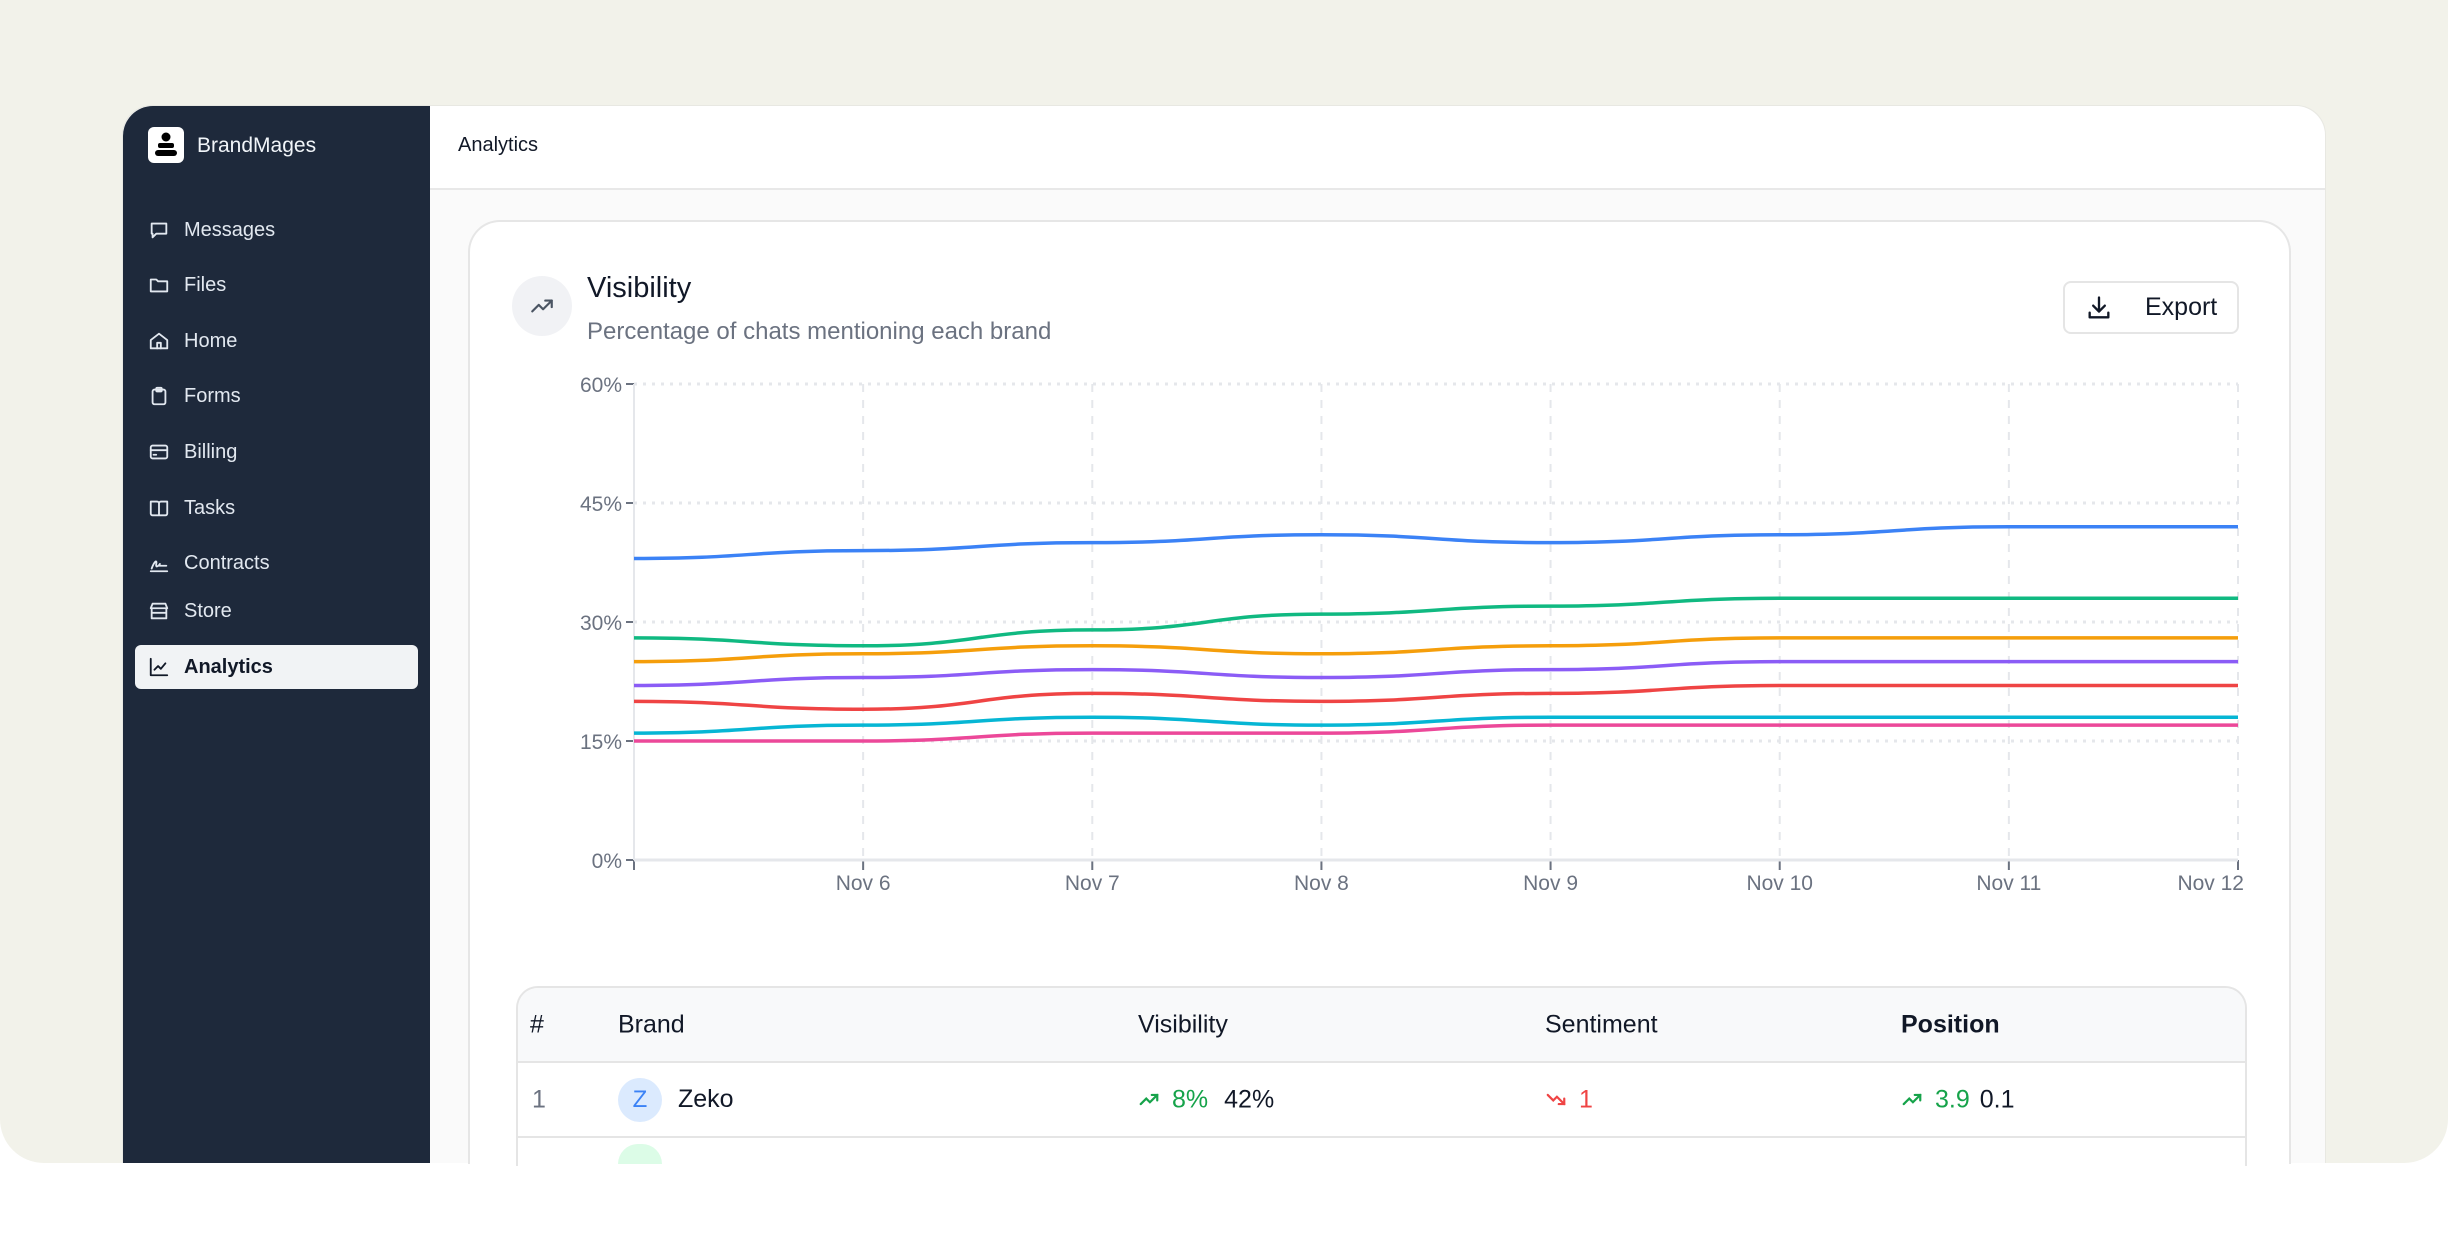 The height and width of the screenshot is (1246, 2448). Describe the element at coordinates (276, 508) in the screenshot. I see `sidebar-item-tasks: Tasks` at that location.